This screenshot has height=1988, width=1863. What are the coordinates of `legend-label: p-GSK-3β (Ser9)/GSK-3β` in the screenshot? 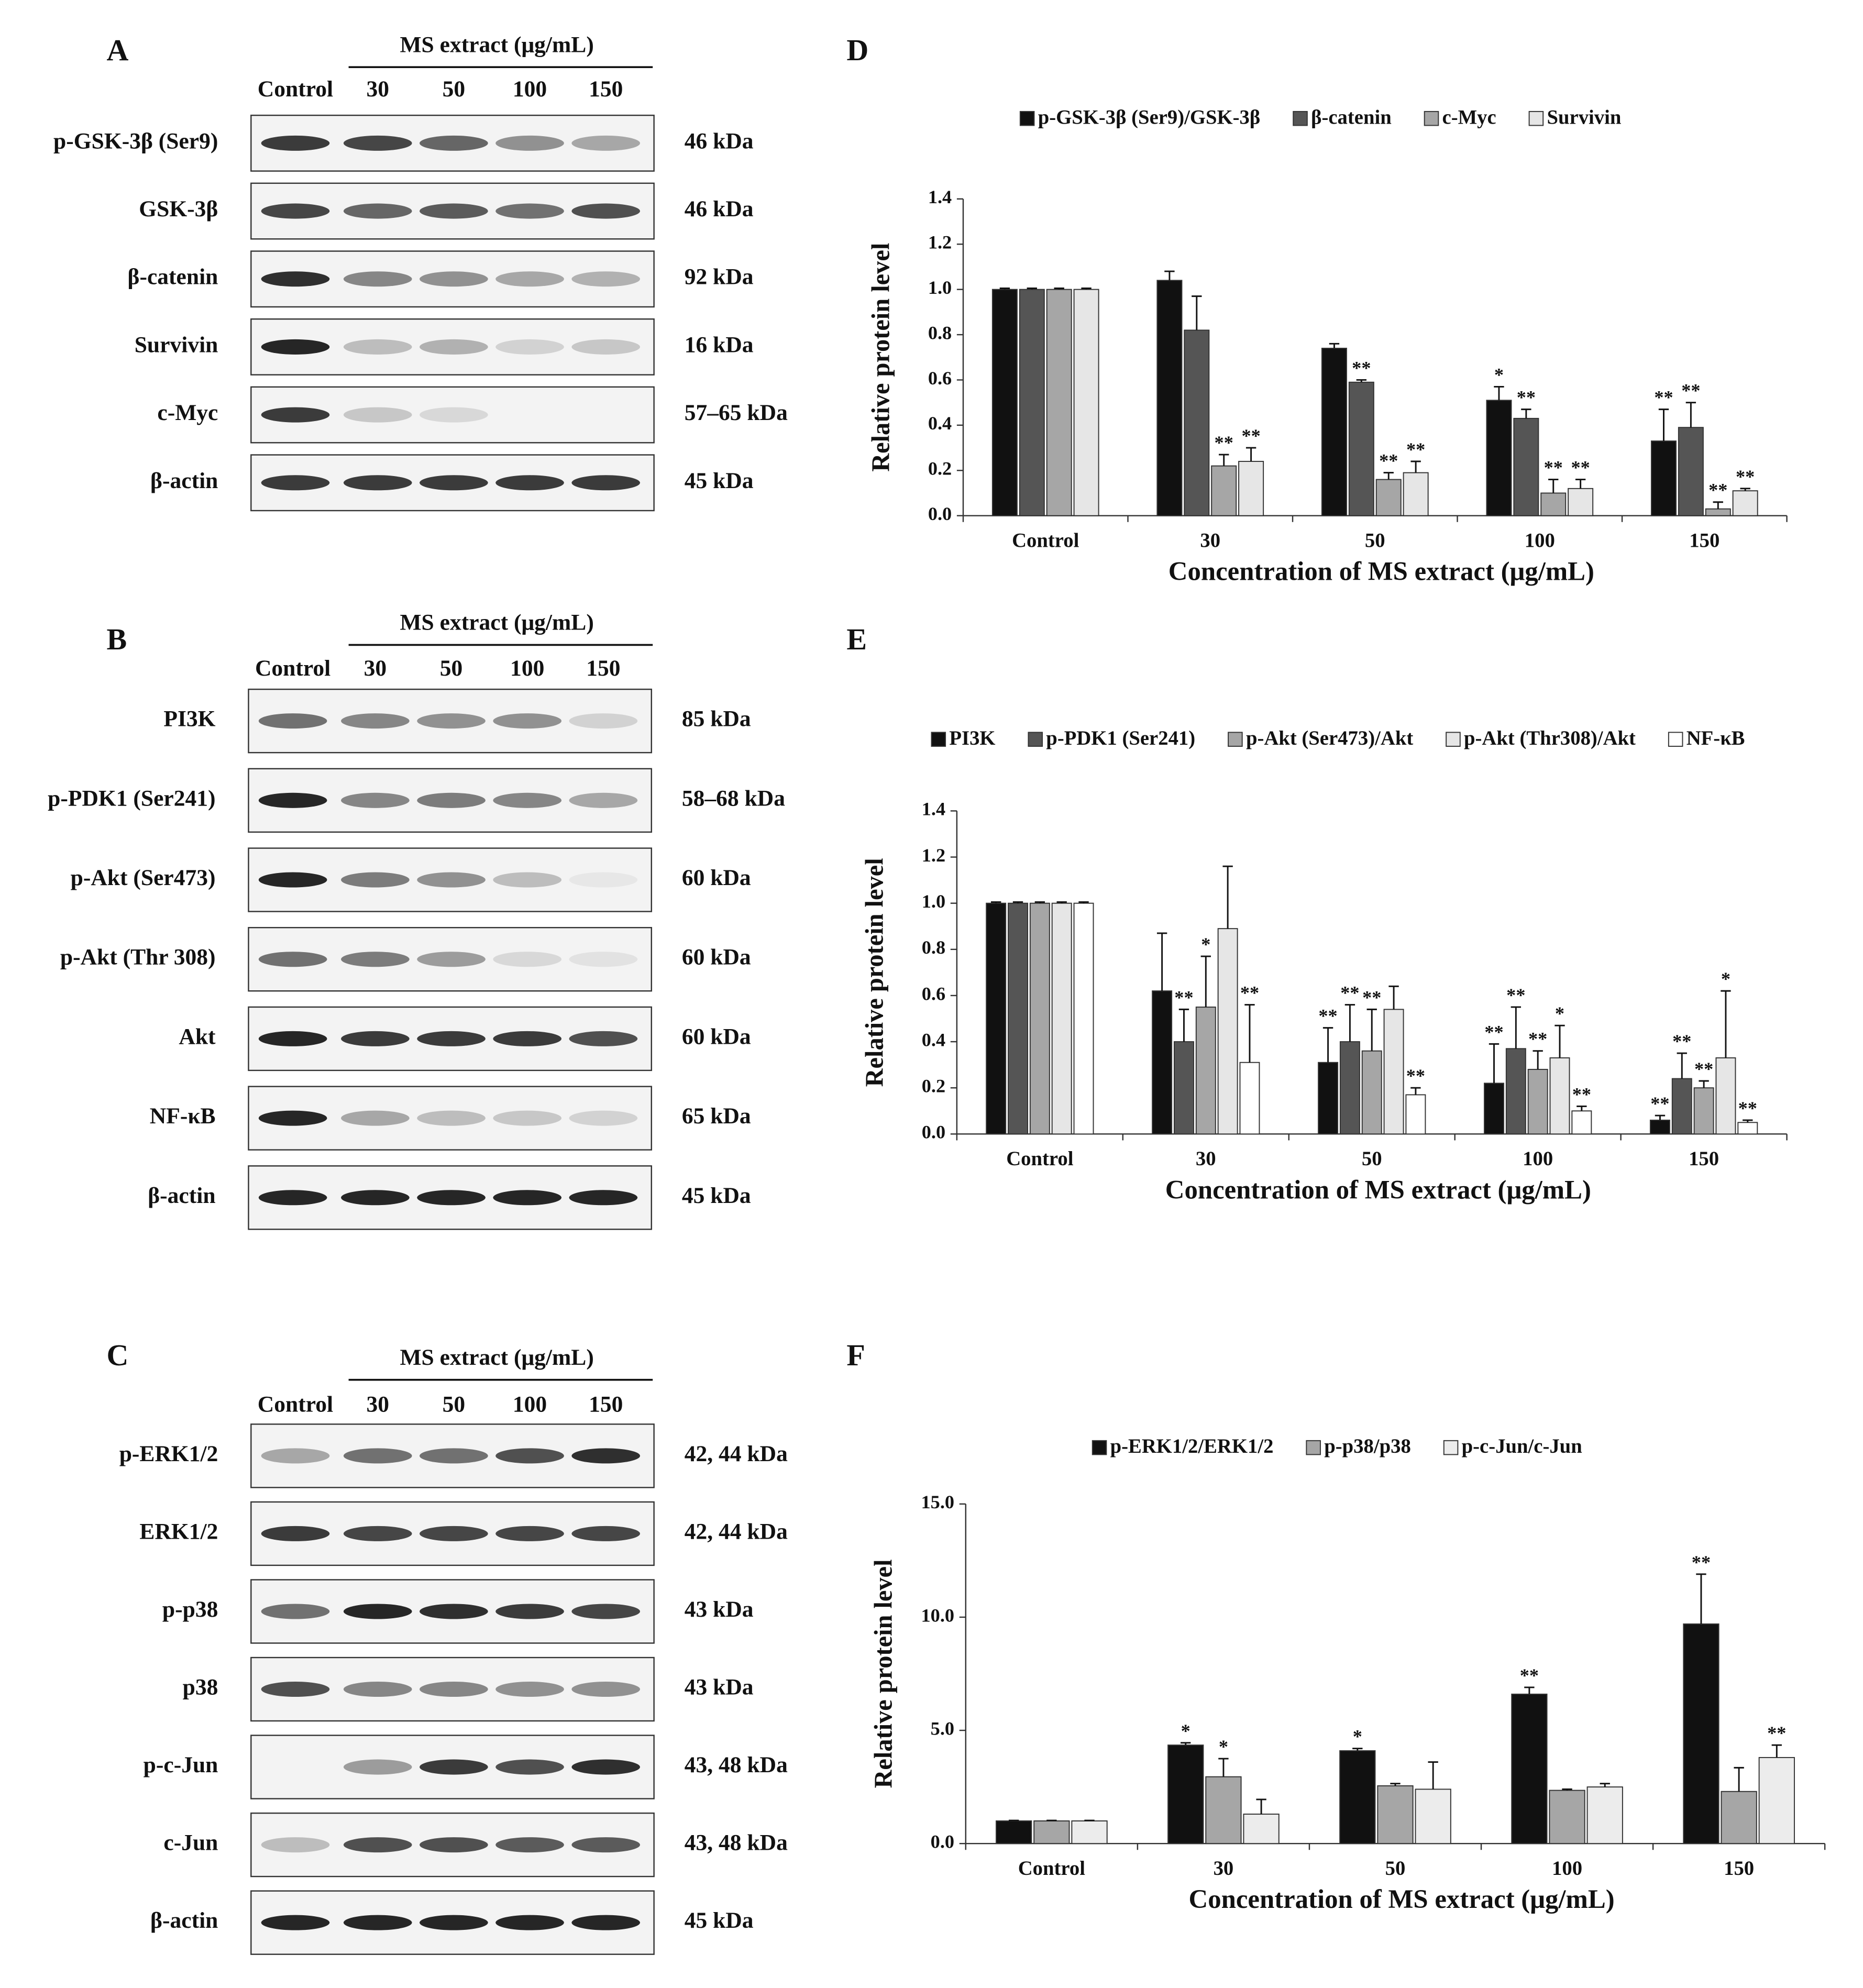 It's located at (1149, 117).